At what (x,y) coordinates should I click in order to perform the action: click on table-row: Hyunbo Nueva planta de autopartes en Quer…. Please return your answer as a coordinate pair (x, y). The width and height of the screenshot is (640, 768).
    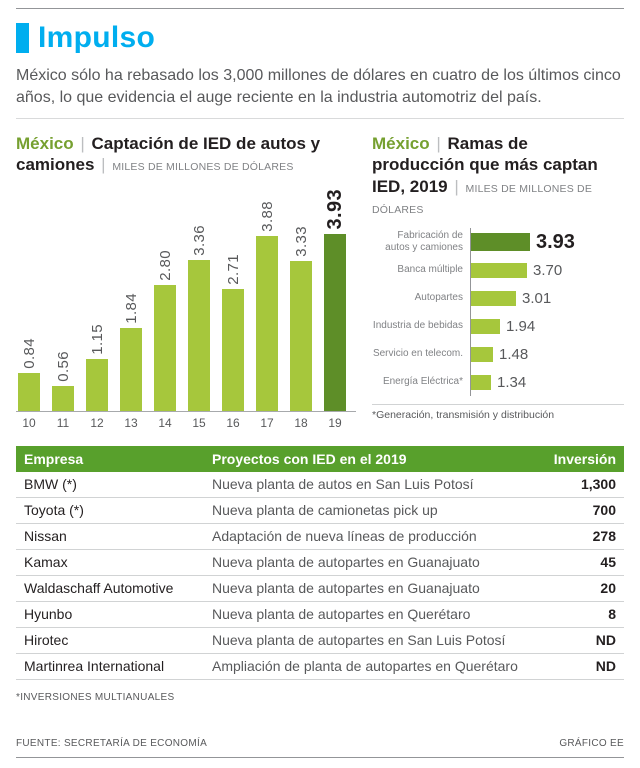
    Looking at the image, I should click on (320, 615).